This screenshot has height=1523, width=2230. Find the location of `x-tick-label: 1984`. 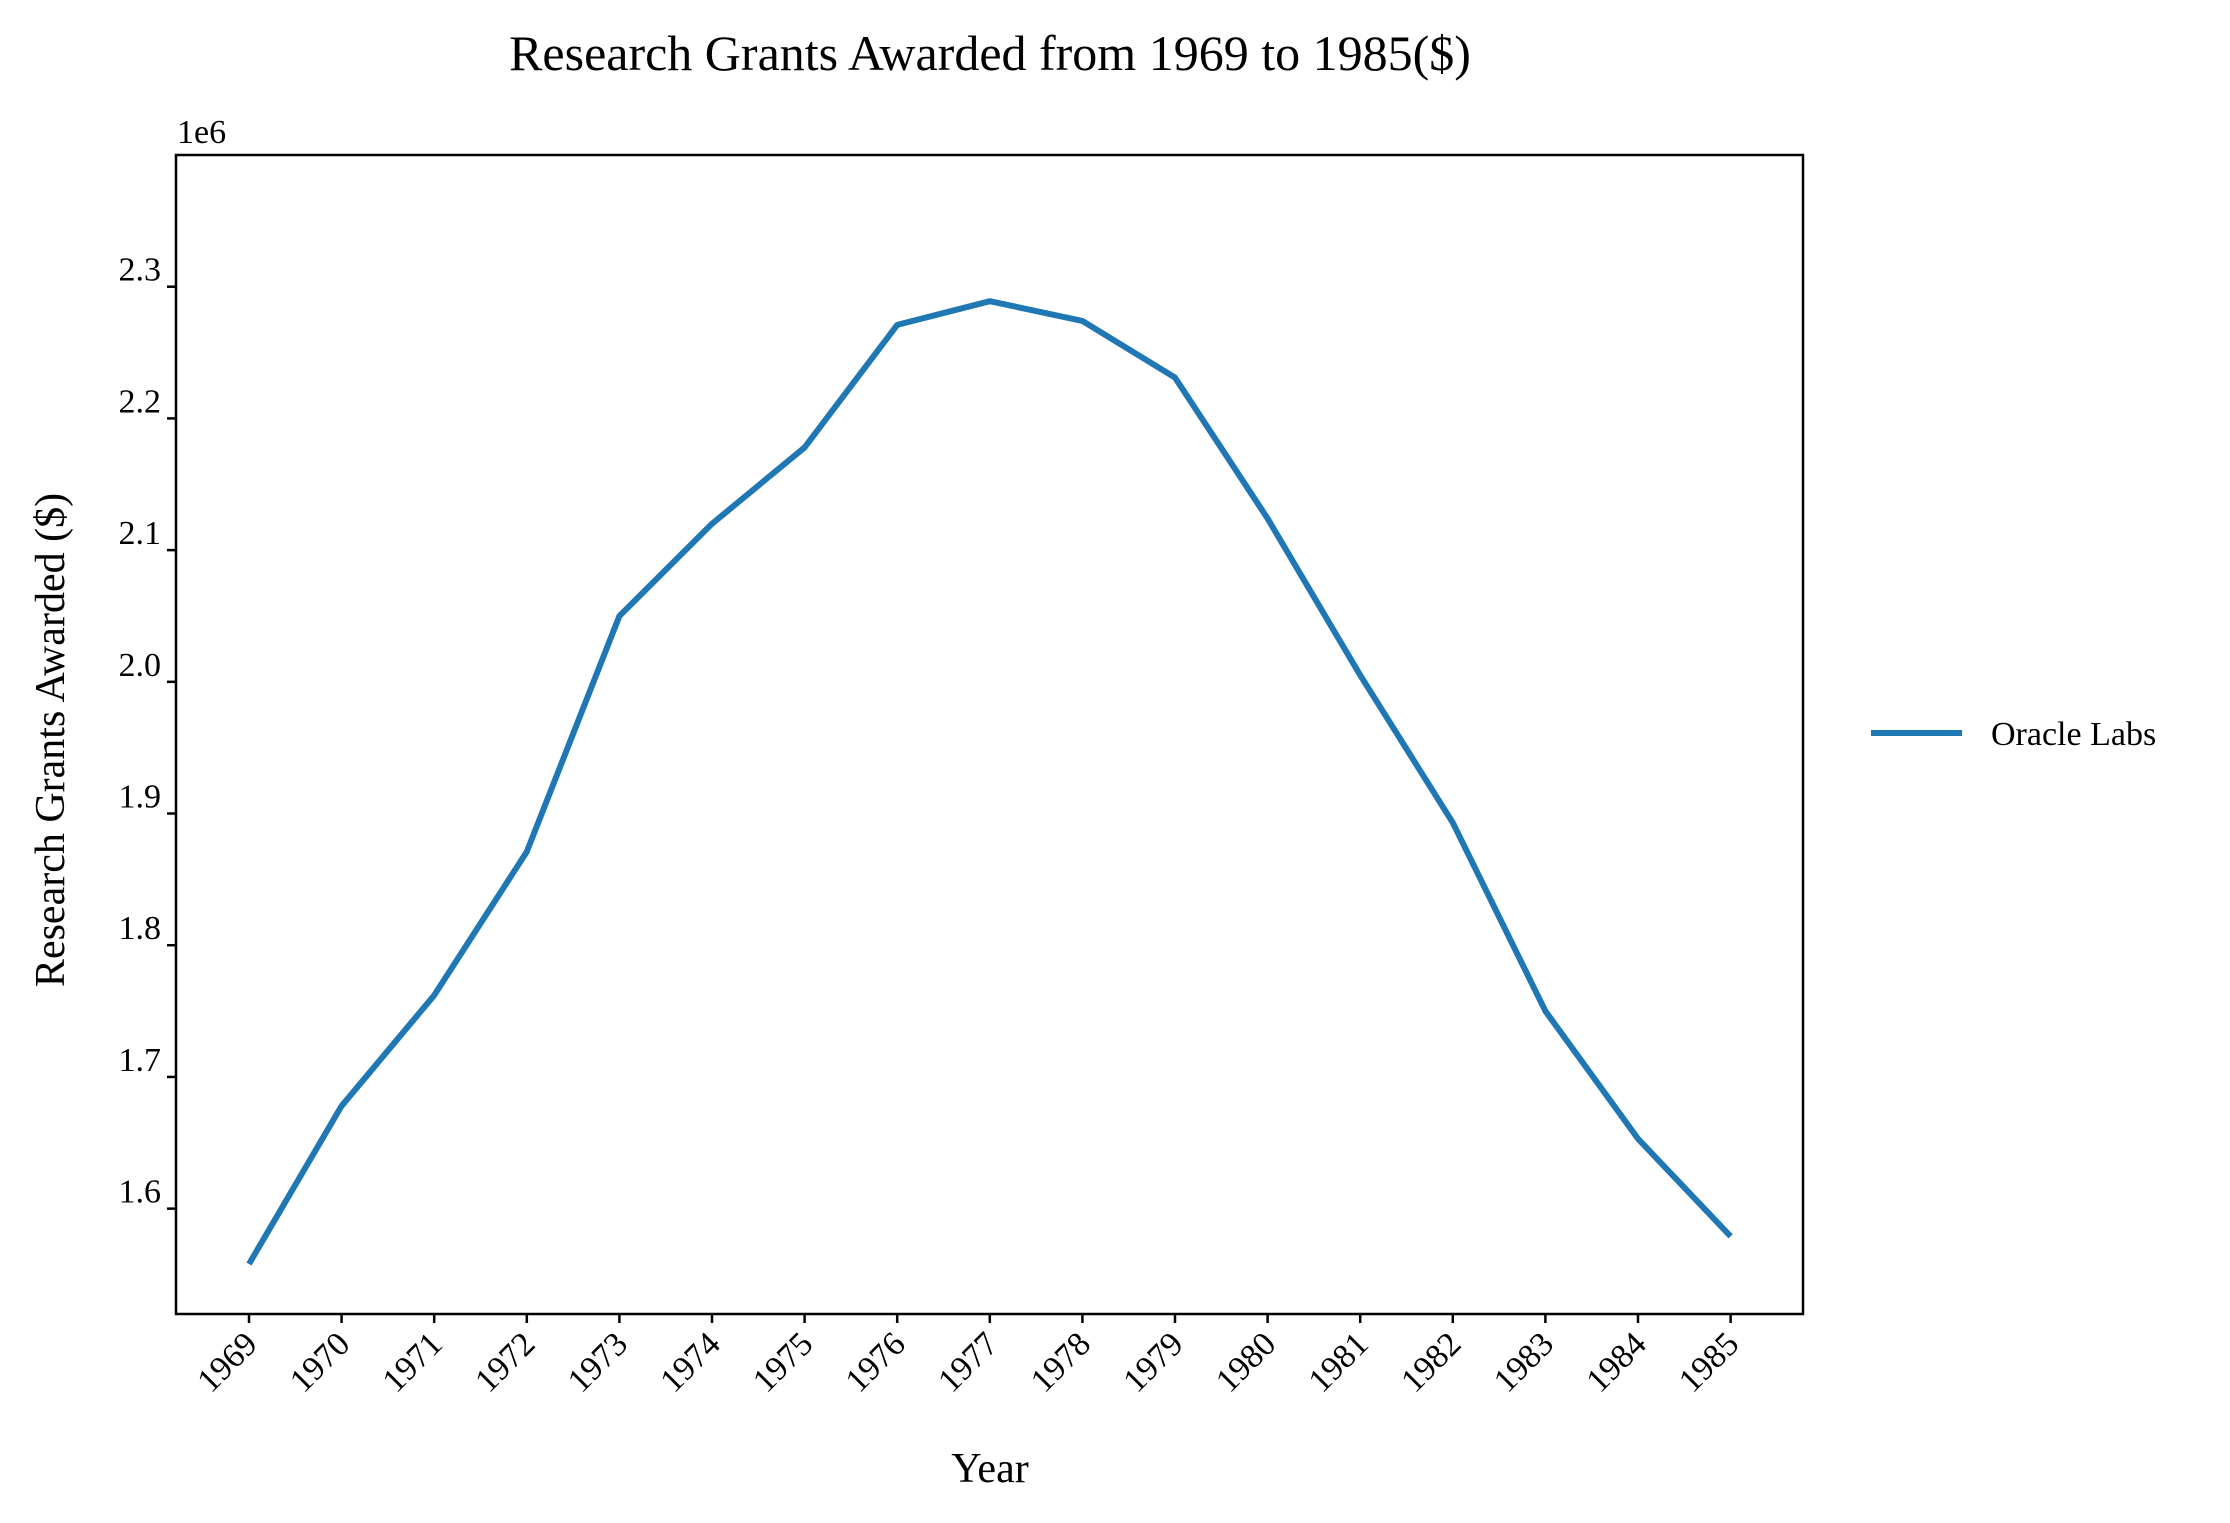

x-tick-label: 1984 is located at coordinates (1616, 1362).